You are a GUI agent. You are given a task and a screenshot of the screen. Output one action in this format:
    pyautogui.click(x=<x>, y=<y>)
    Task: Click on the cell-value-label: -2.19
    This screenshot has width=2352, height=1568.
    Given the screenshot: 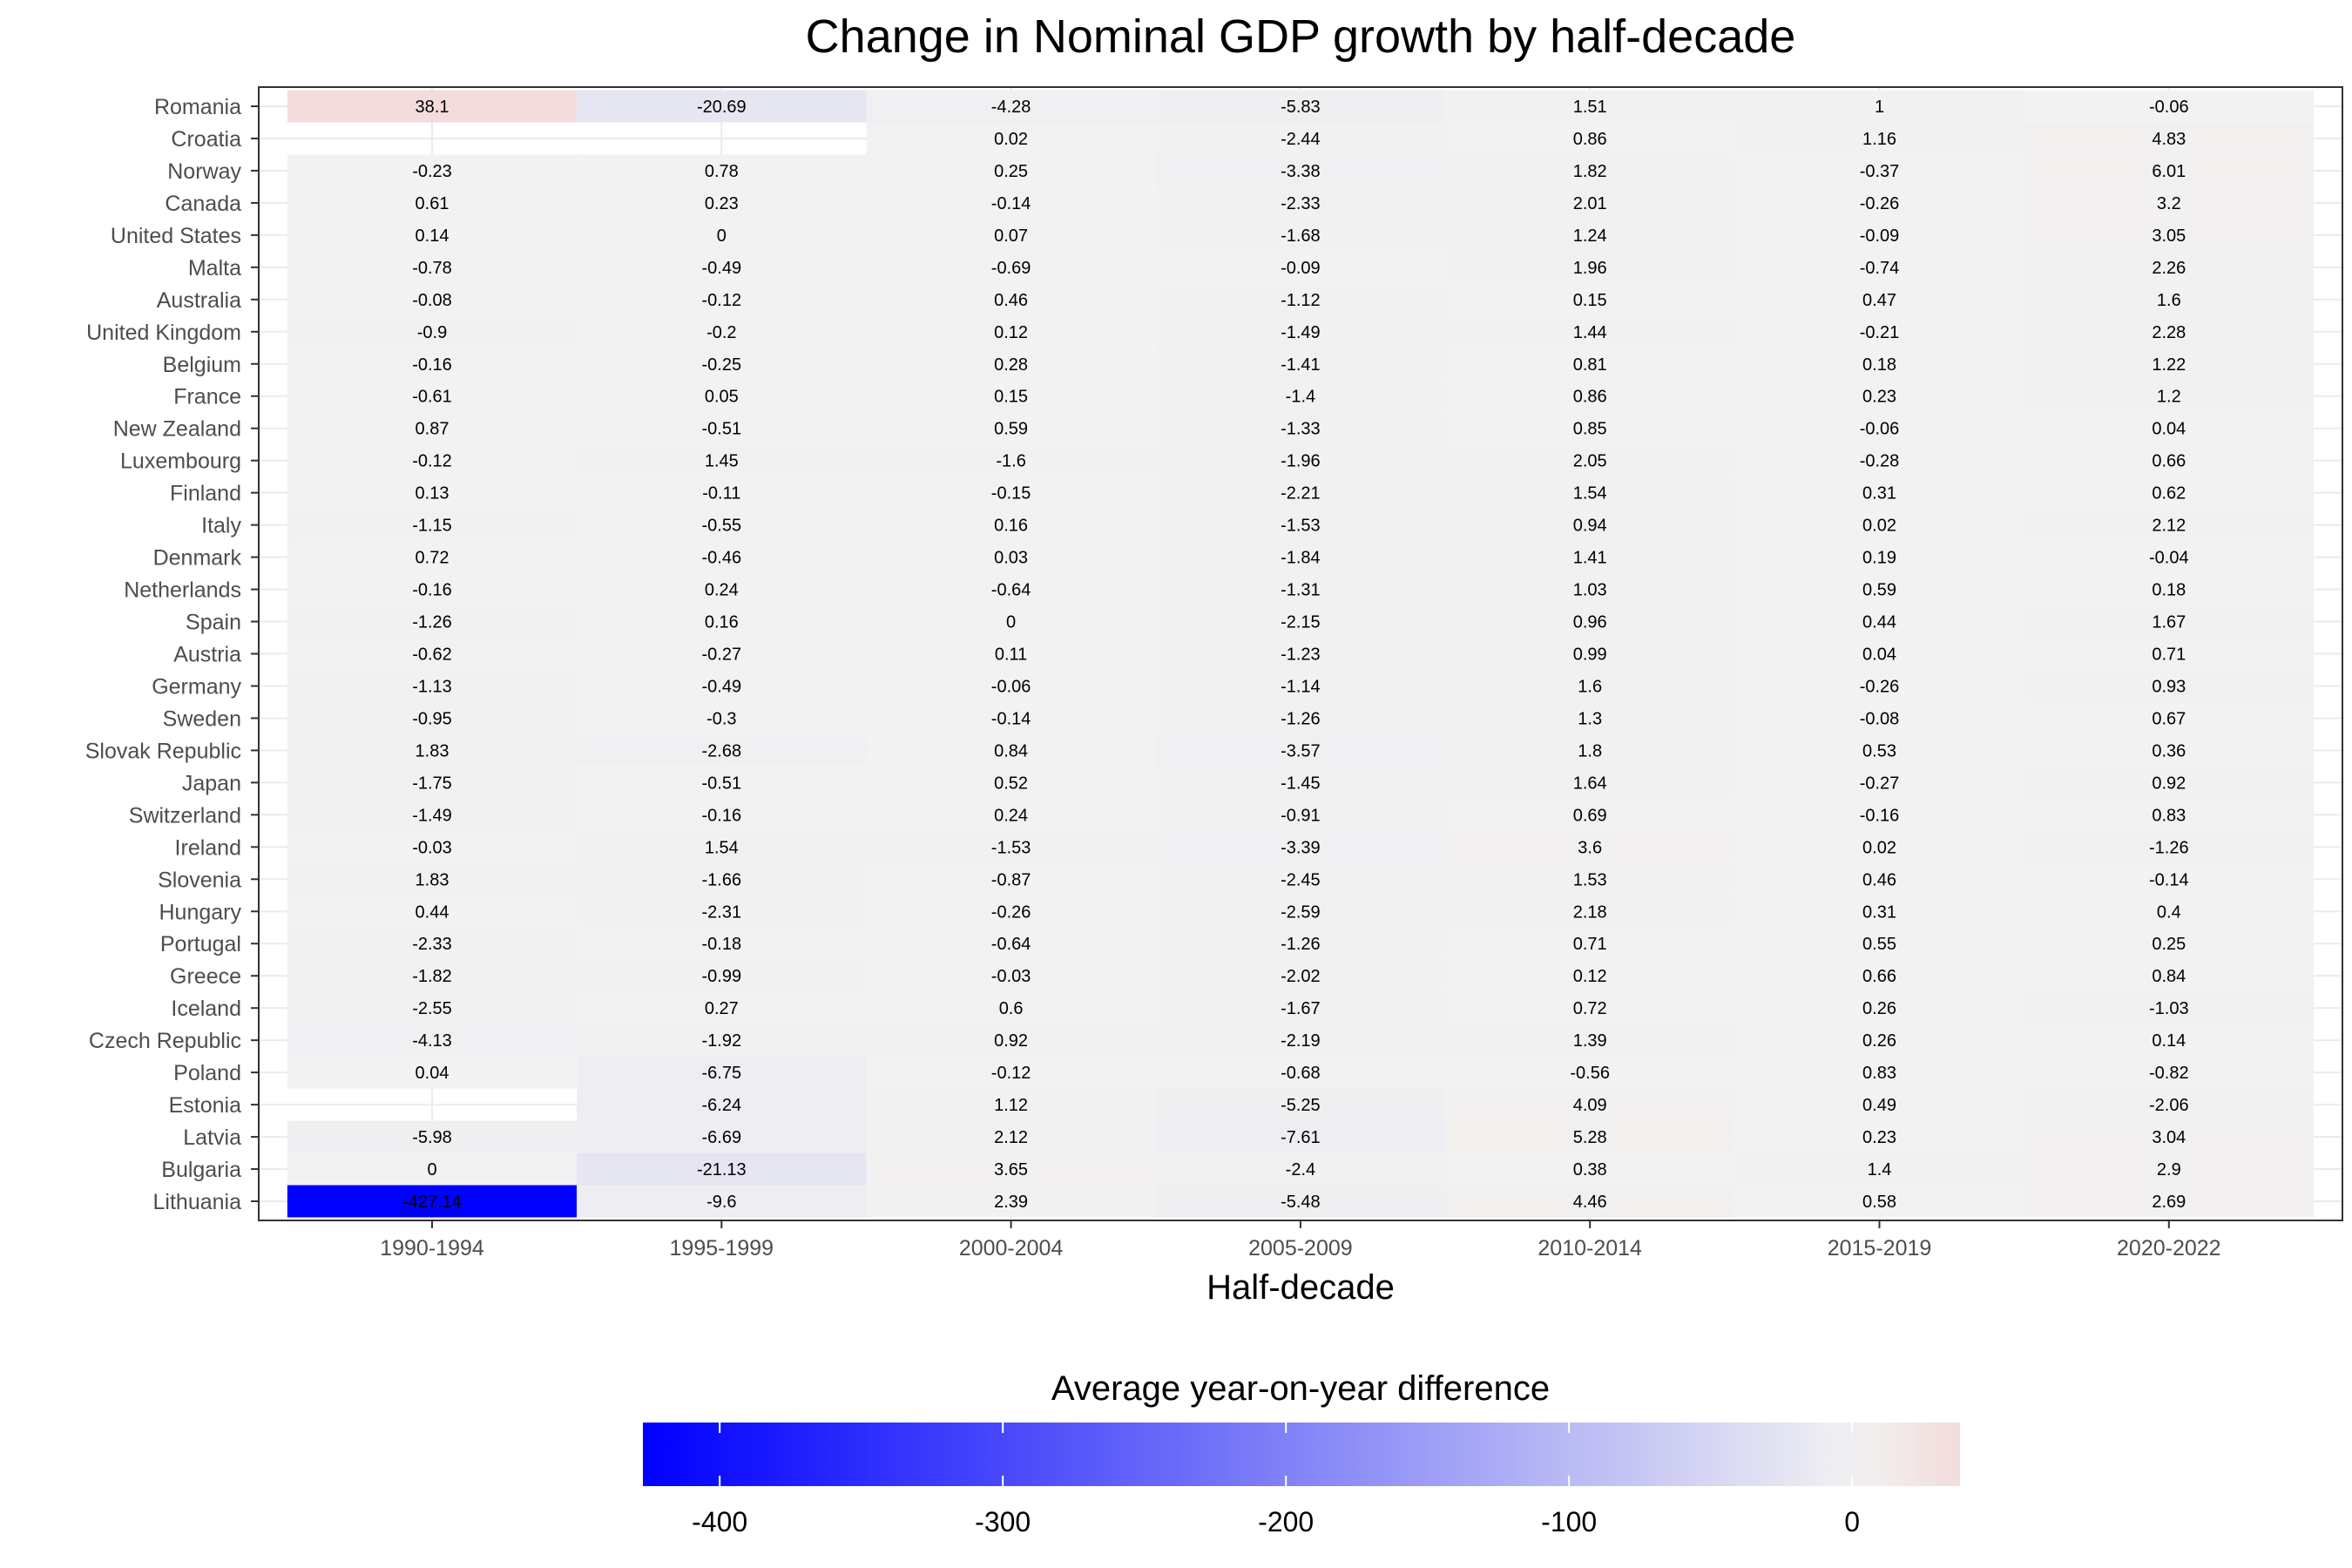 What is the action you would take?
    pyautogui.click(x=1301, y=1041)
    